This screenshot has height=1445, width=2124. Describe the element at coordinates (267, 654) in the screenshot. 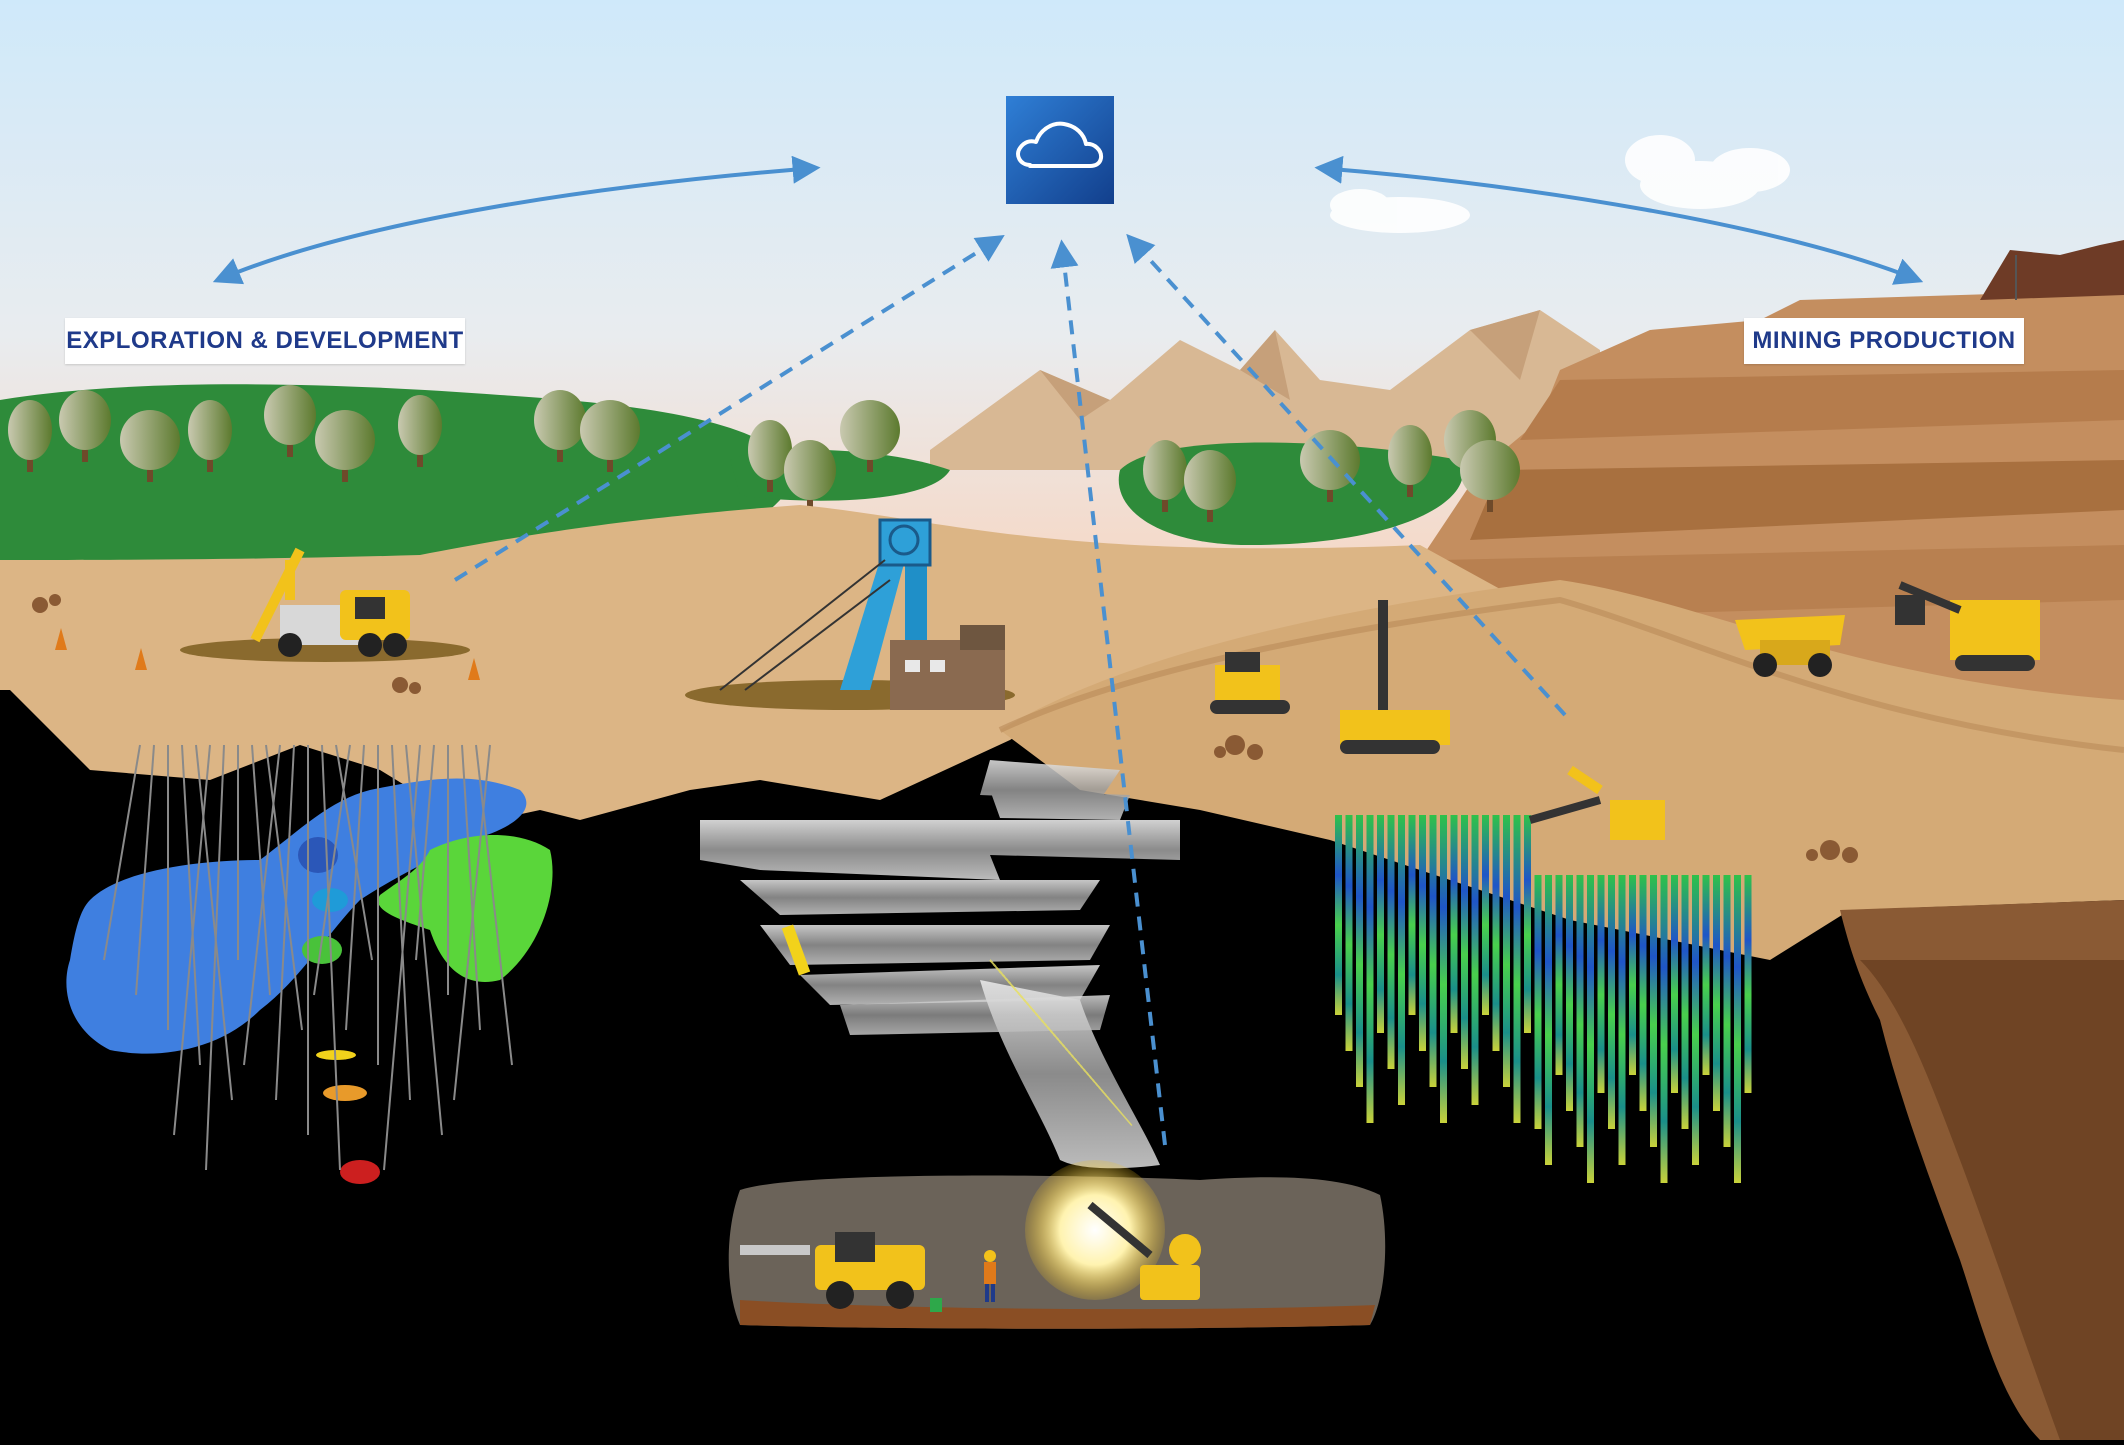

I see `traffic-cones` at that location.